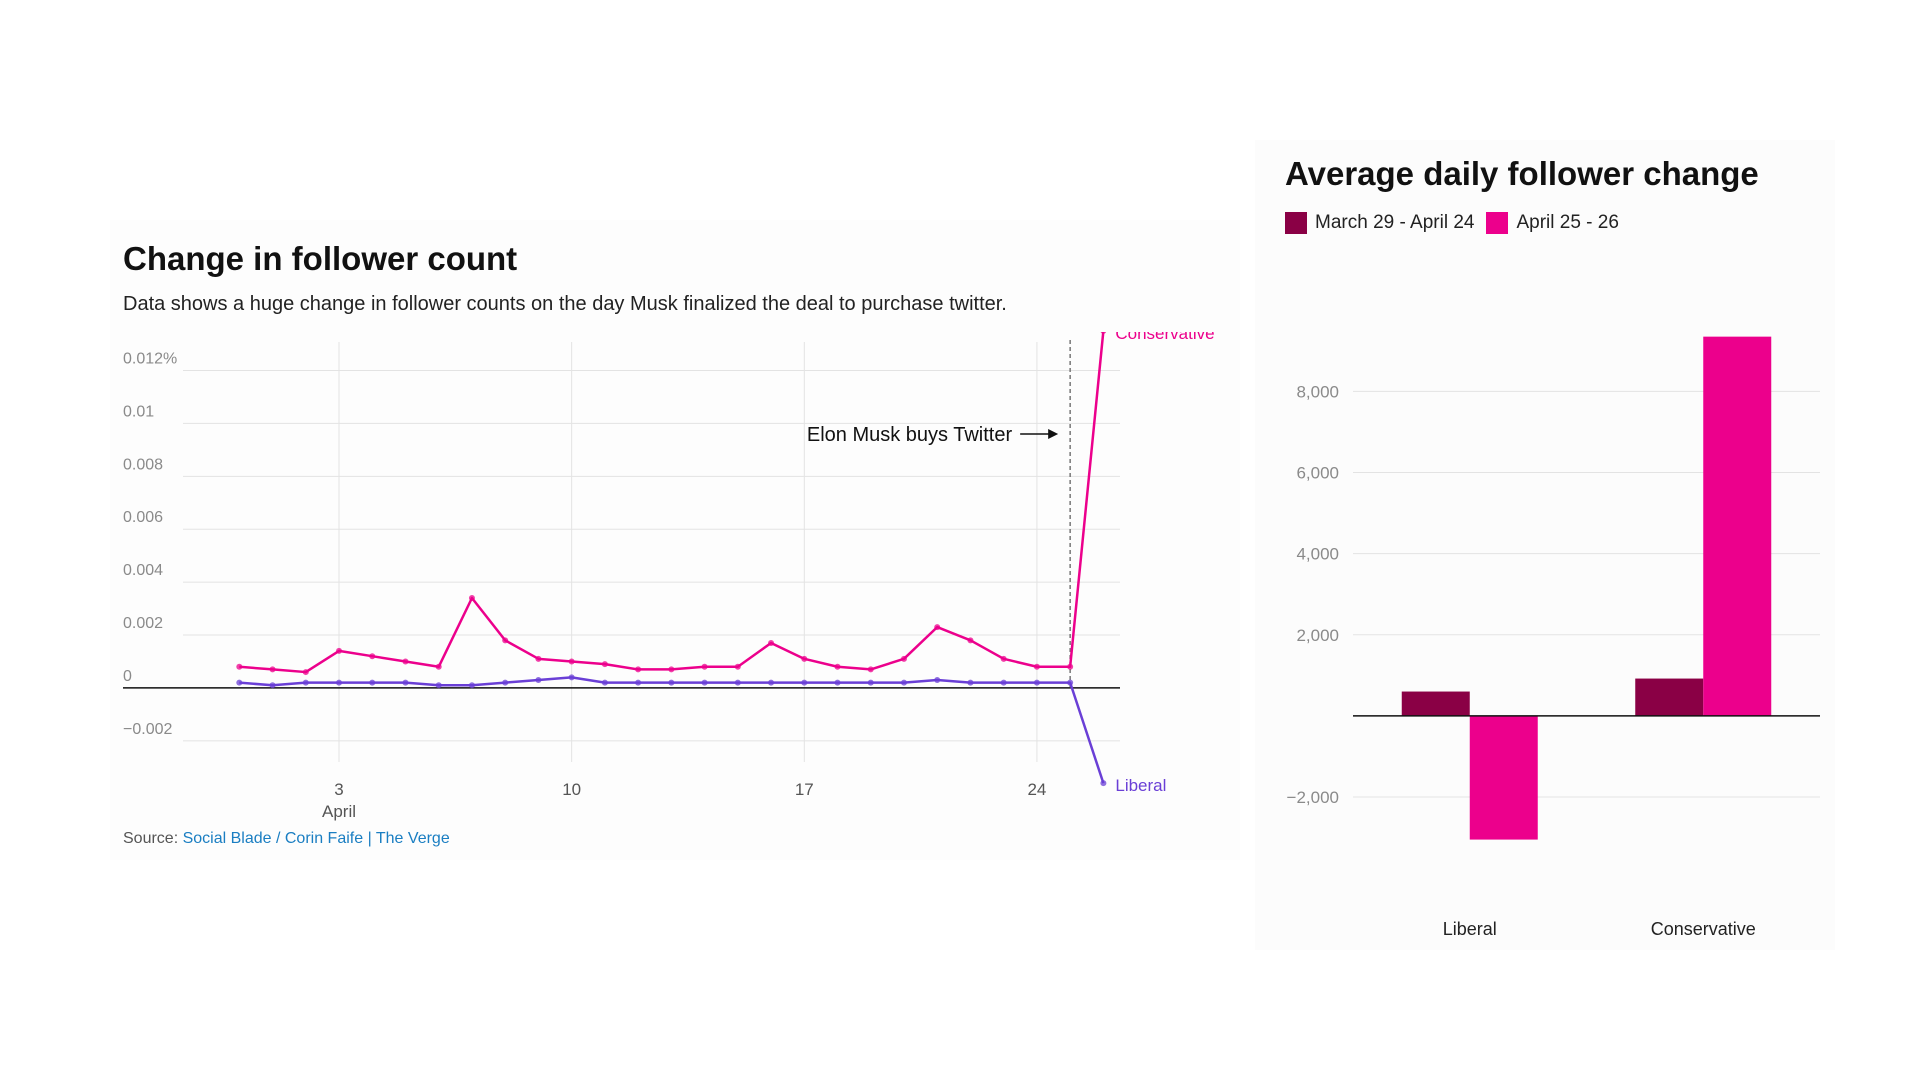 Image resolution: width=1920 pixels, height=1080 pixels. Describe the element at coordinates (1317, 635) in the screenshot. I see `bar-y-tick-label-3: 2,000` at that location.